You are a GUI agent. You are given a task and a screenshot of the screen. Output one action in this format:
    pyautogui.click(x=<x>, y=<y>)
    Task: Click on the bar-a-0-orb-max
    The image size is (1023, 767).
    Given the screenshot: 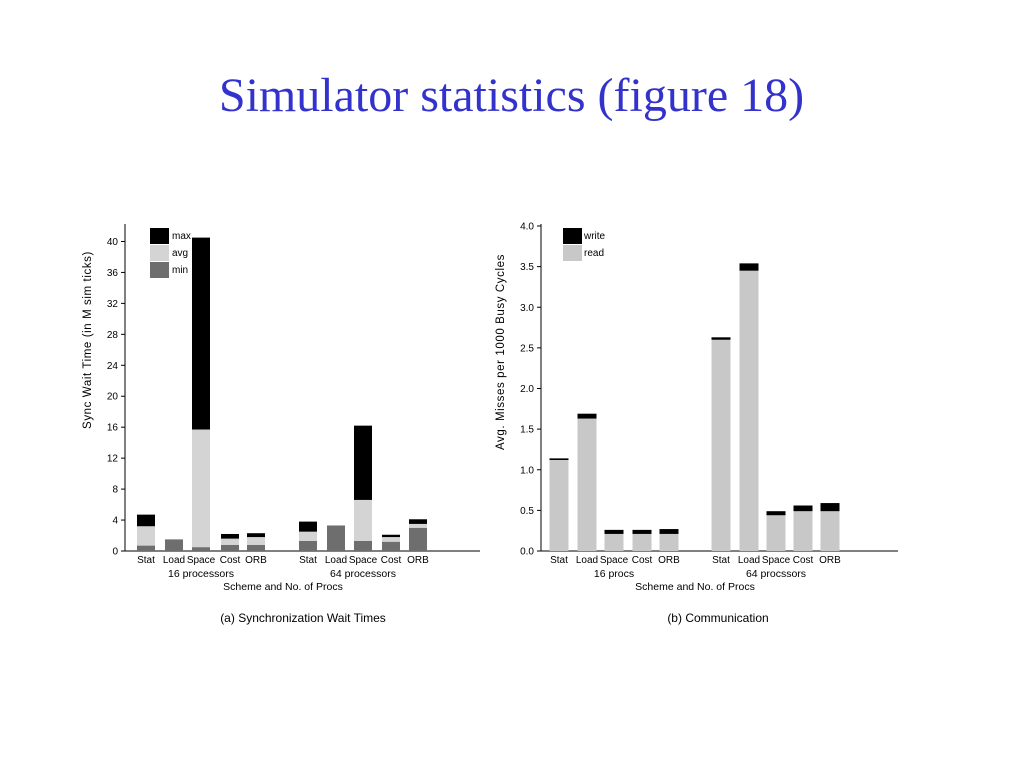 What is the action you would take?
    pyautogui.click(x=256, y=535)
    